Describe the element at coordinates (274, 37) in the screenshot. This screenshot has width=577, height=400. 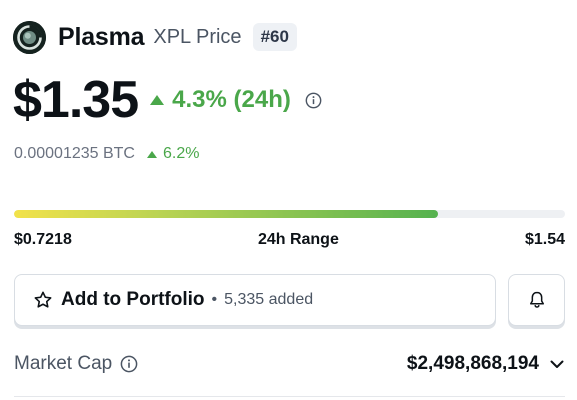
I see `rank-badge: #60` at that location.